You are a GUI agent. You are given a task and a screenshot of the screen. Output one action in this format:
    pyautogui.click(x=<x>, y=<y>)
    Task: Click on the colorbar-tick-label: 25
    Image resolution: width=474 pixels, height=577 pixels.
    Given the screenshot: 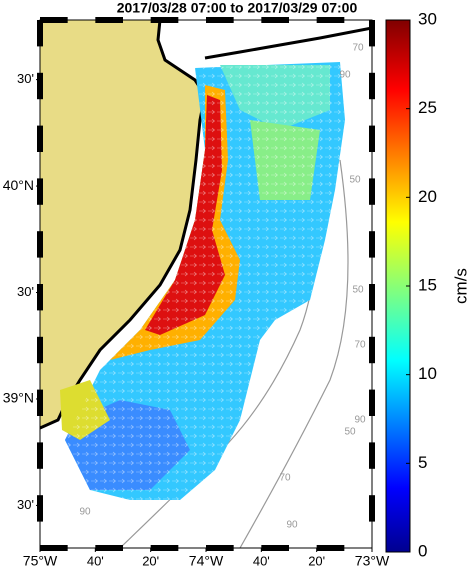 What is the action you would take?
    pyautogui.click(x=427, y=107)
    